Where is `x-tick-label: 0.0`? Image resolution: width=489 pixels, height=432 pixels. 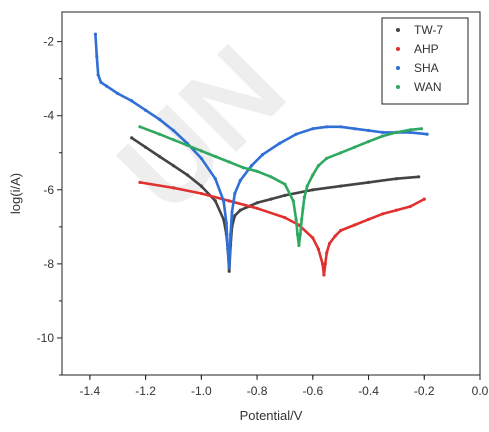 x-tick-label: 0.0 is located at coordinates (480, 391).